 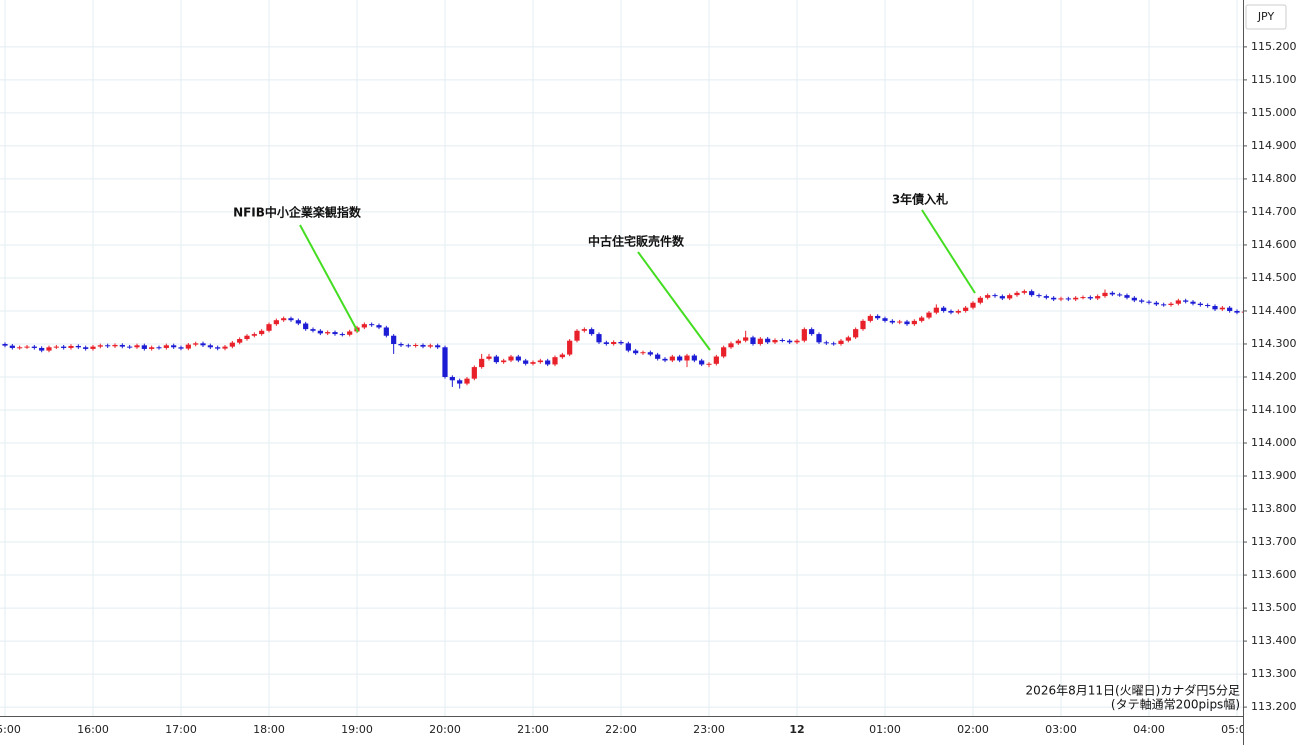 What do you see at coordinates (796, 729) in the screenshot?
I see `x-tick-label: 12` at bounding box center [796, 729].